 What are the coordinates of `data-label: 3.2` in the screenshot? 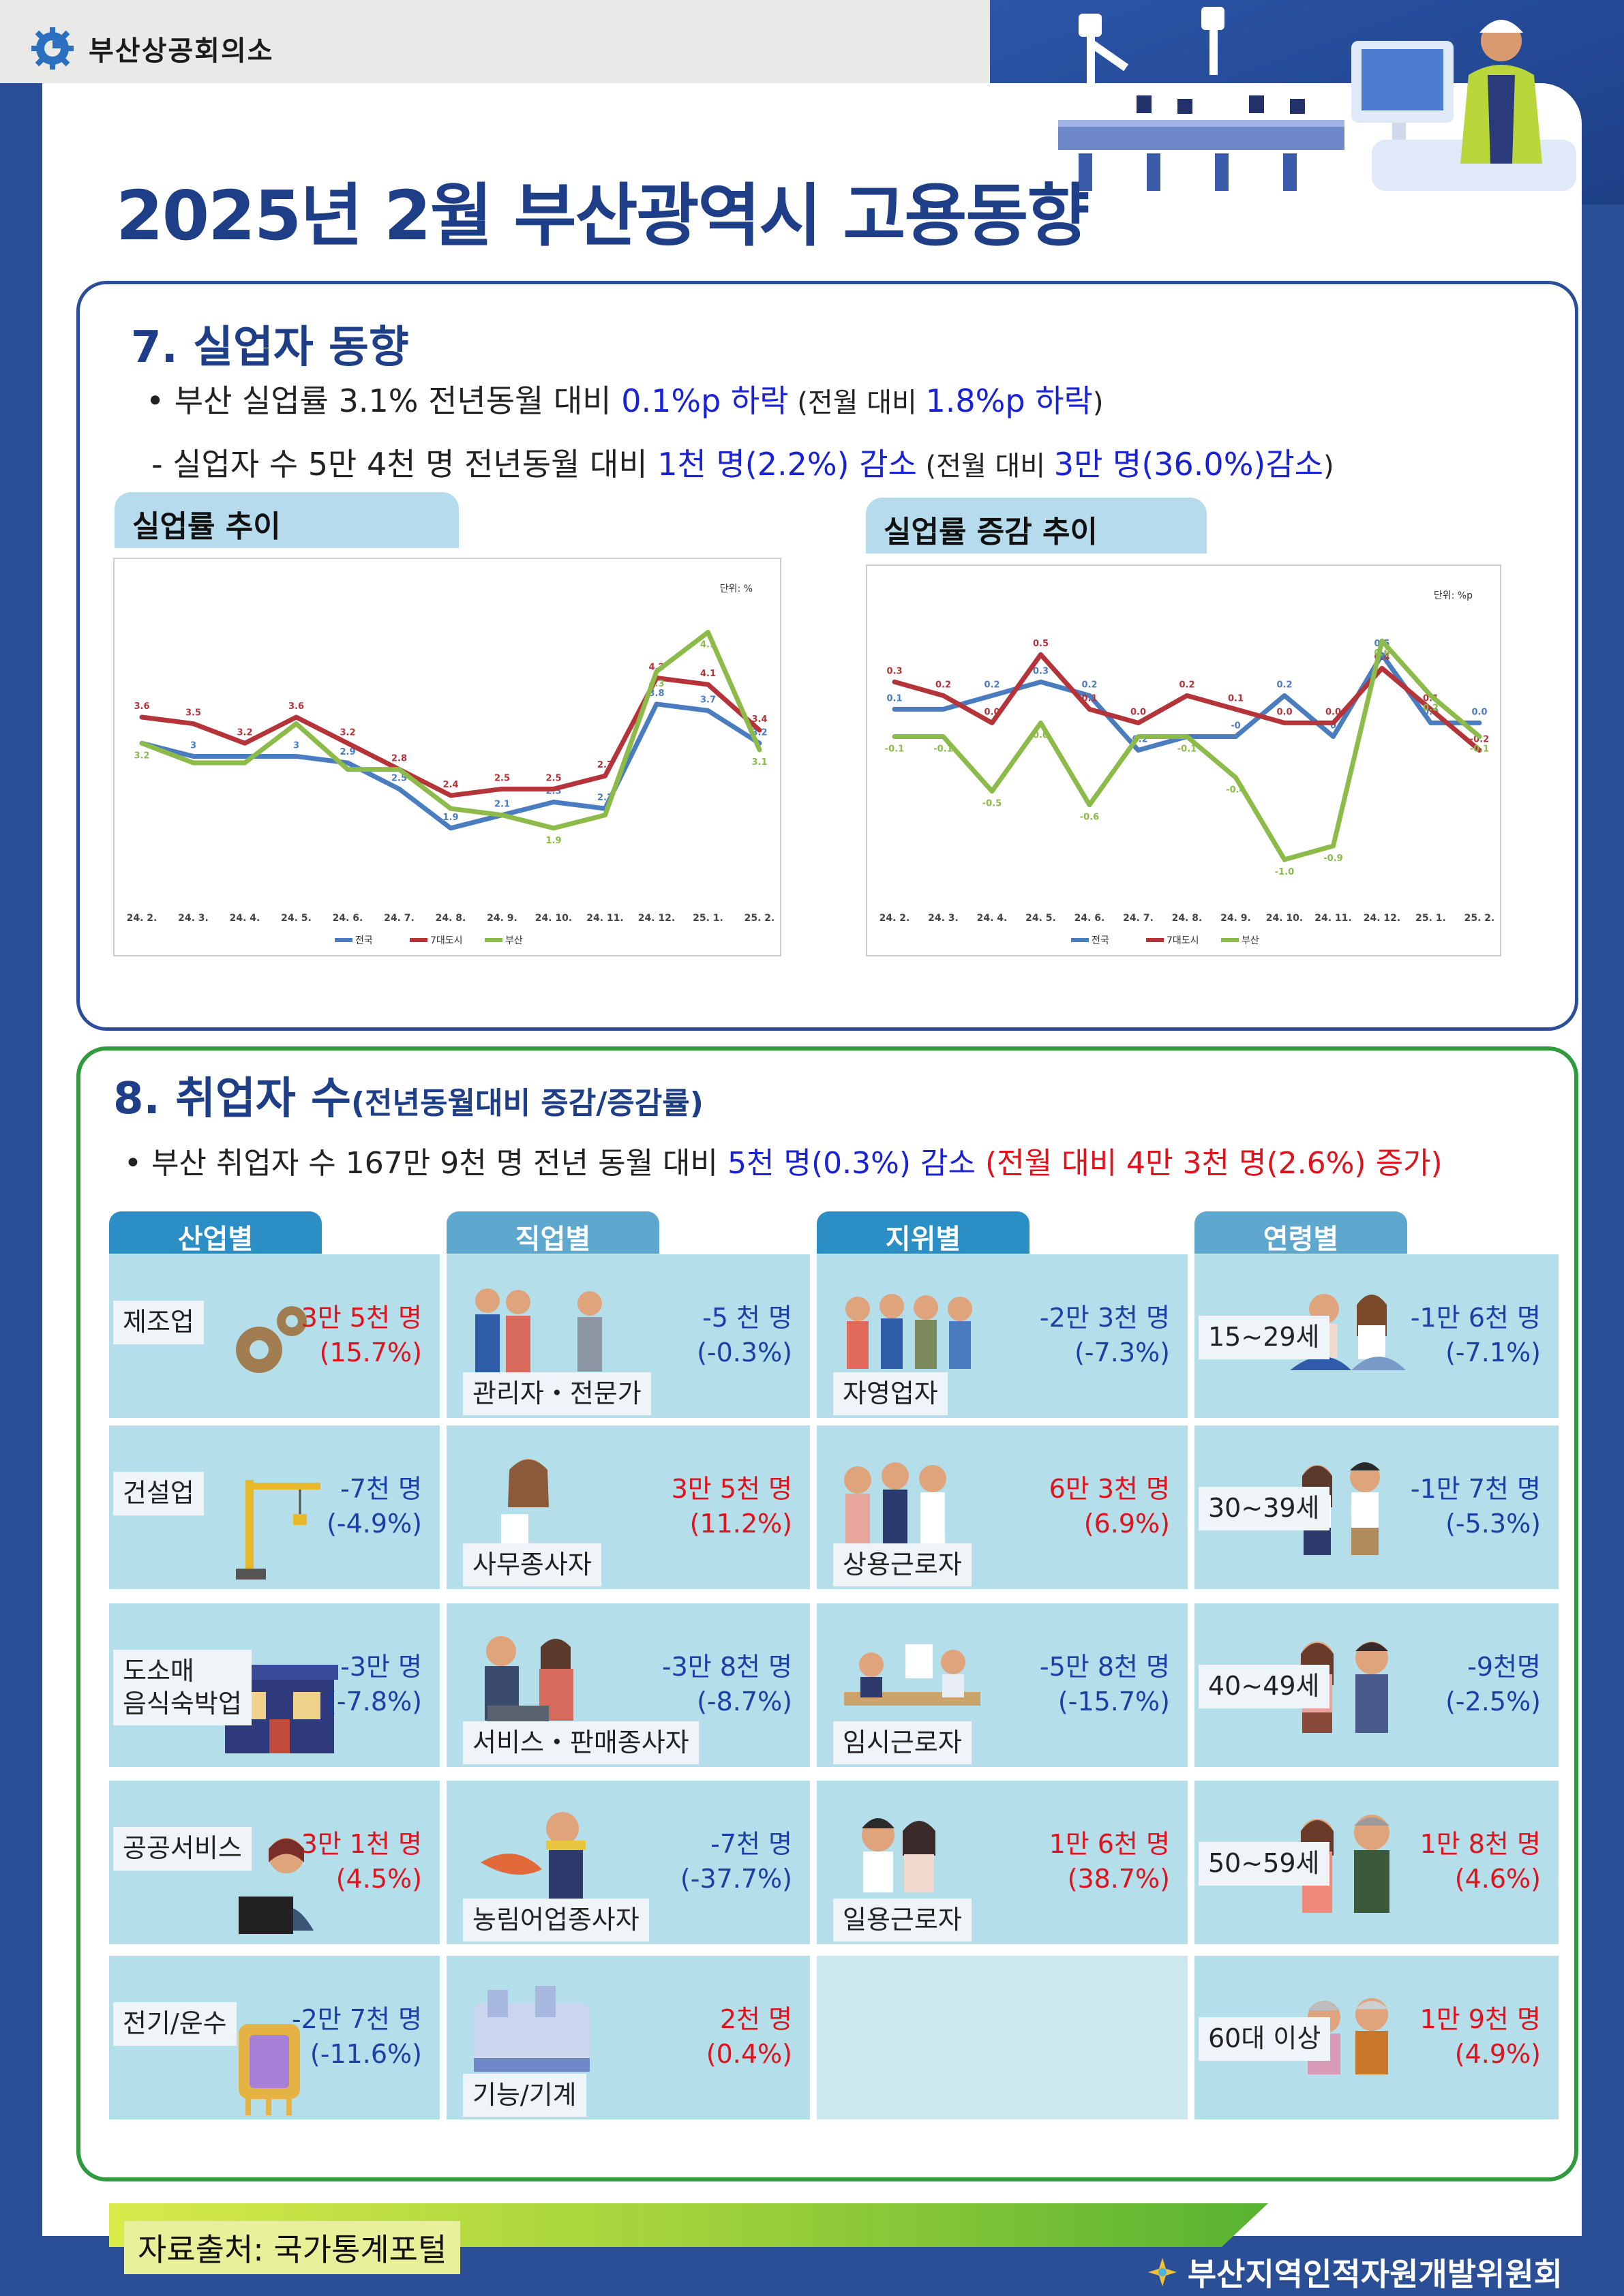 It's located at (141, 756).